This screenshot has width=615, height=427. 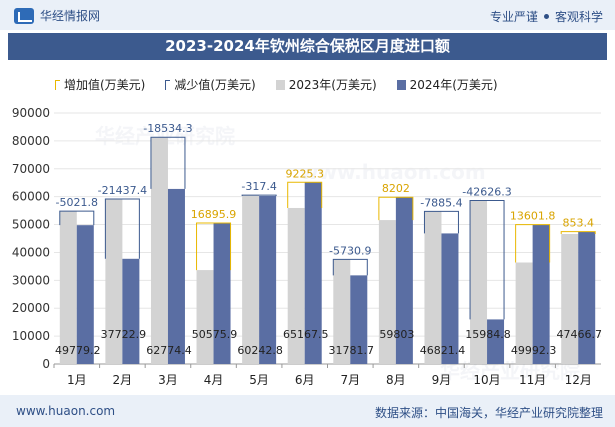 What do you see at coordinates (532, 380) in the screenshot?
I see `x-tick-label: 11月` at bounding box center [532, 380].